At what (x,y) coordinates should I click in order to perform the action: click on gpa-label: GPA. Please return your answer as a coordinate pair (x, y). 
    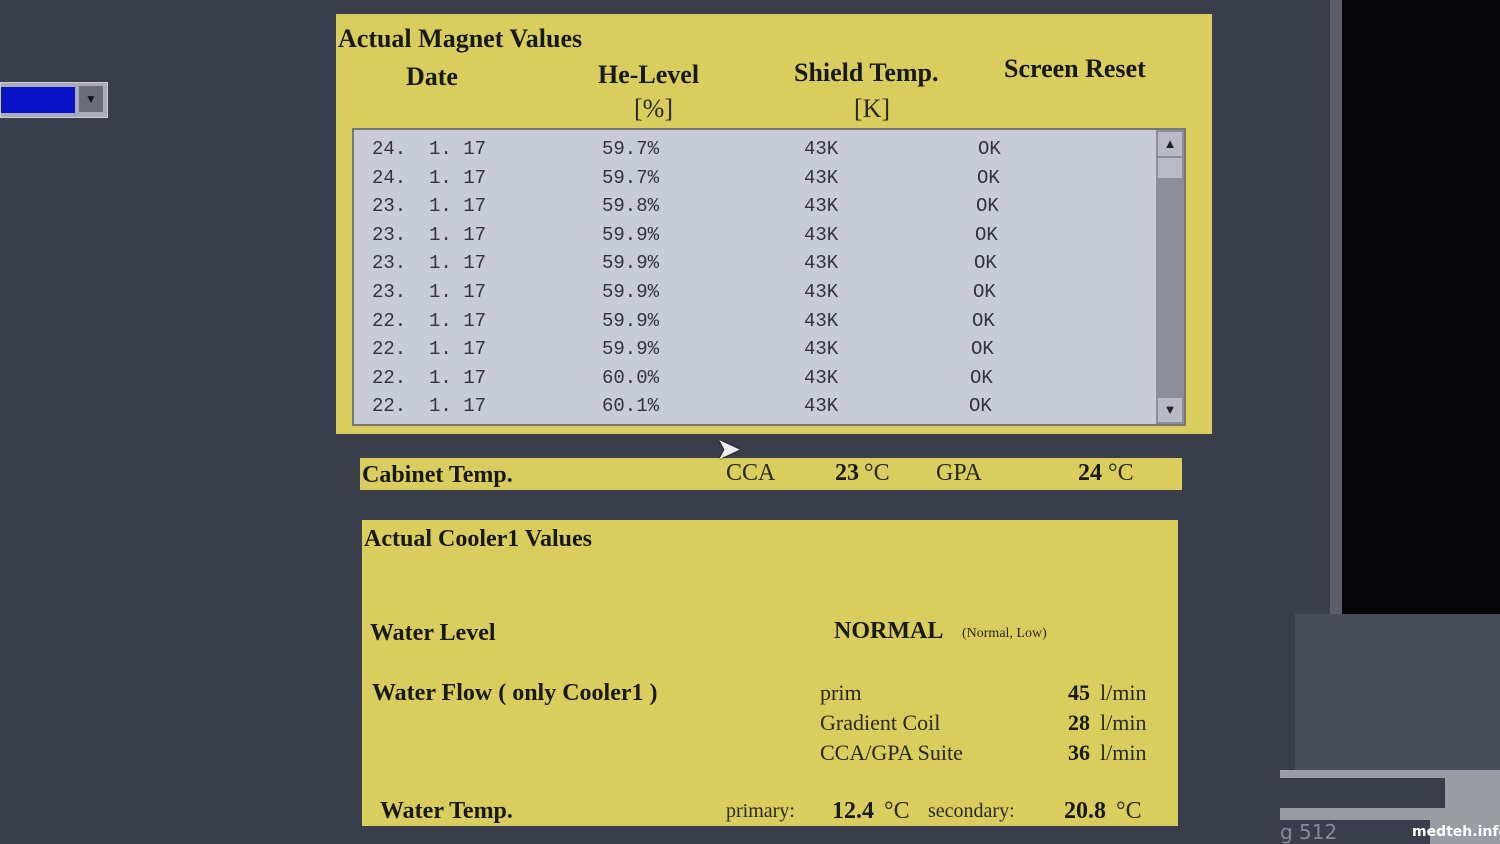
    Looking at the image, I should click on (959, 473).